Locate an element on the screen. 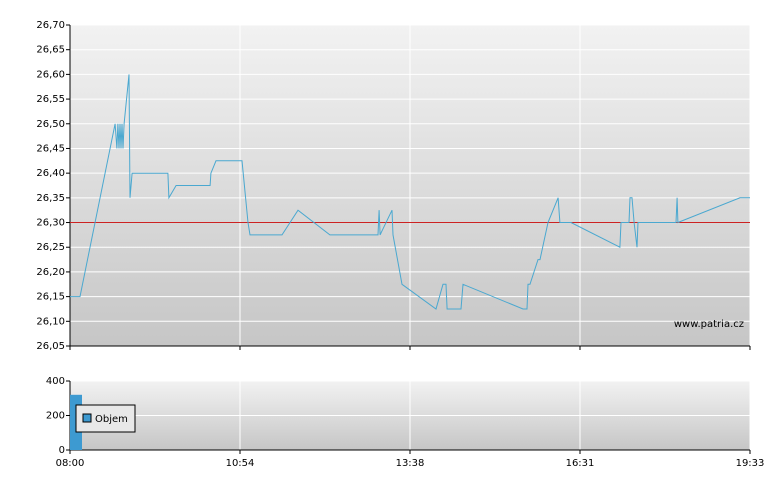 The width and height of the screenshot is (780, 490). y-tick-label: 400 is located at coordinates (55, 381).